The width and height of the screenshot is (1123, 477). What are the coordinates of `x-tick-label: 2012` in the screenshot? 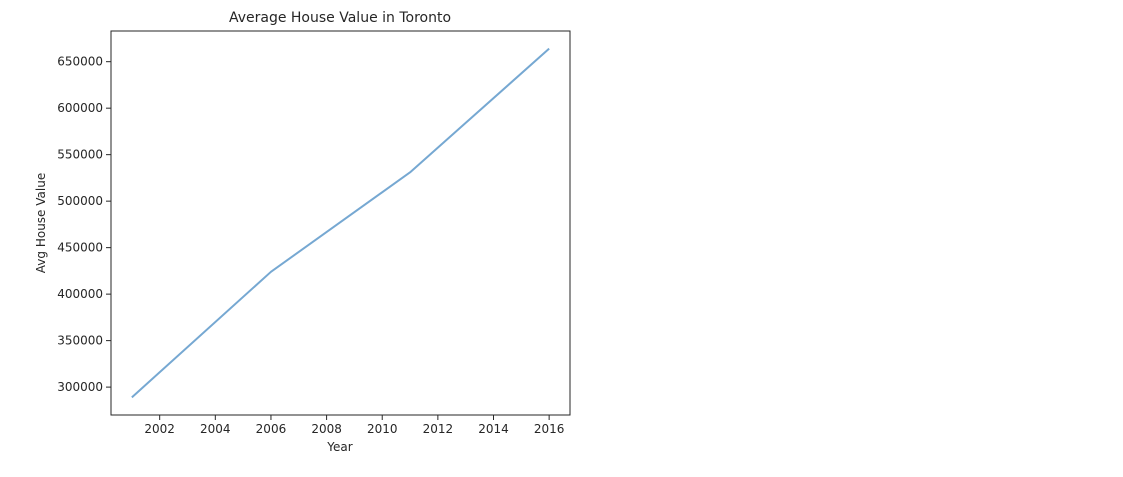 It's located at (438, 429).